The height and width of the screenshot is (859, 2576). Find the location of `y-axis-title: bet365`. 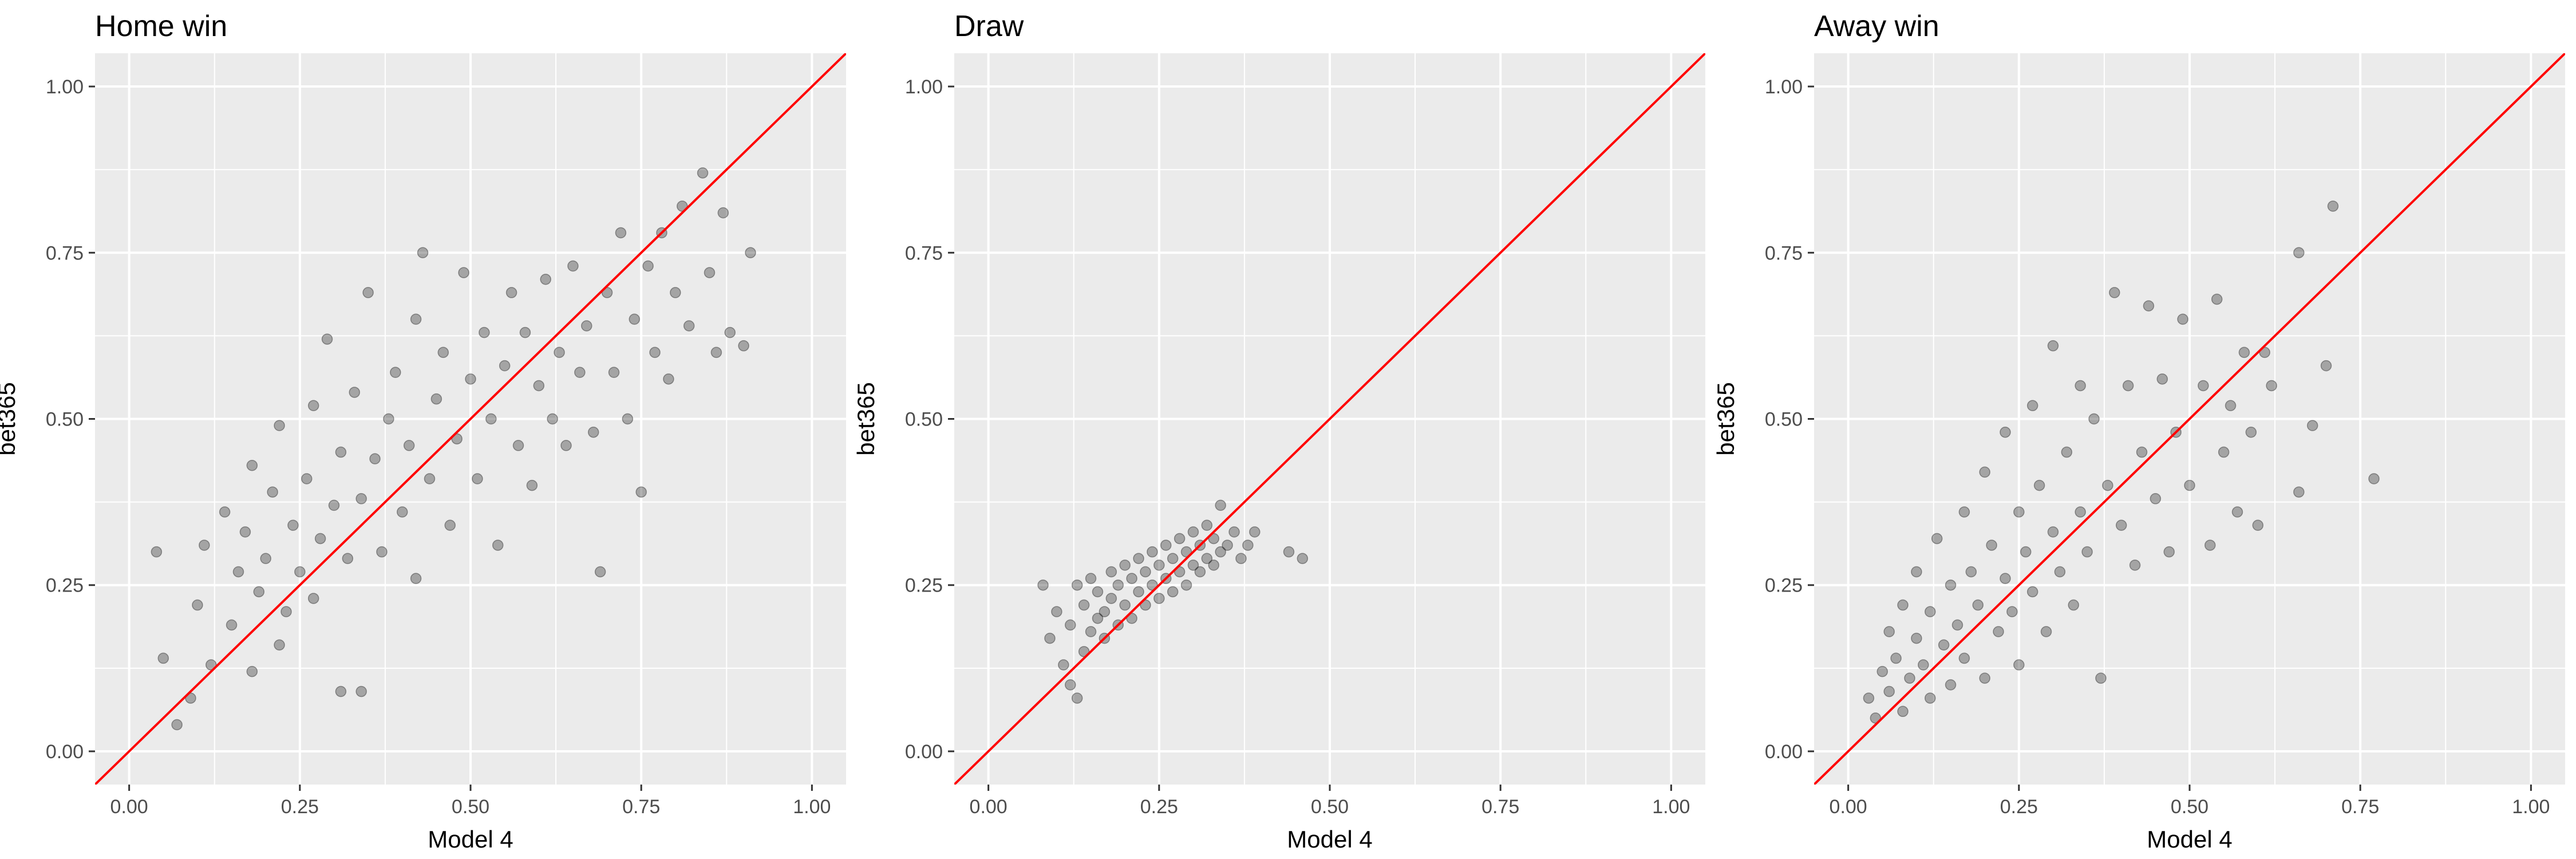

y-axis-title: bet365 is located at coordinates (10, 418).